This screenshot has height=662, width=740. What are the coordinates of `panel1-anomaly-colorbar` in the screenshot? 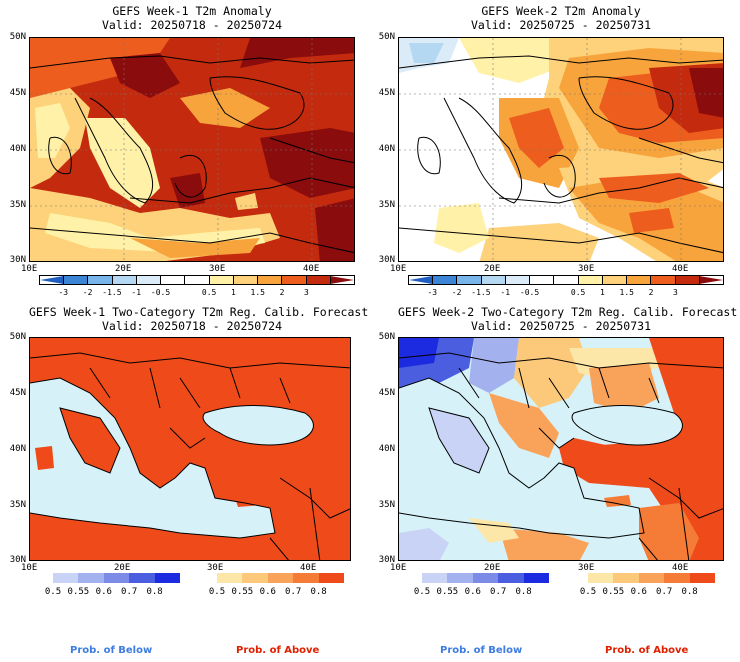 It's located at (197, 280).